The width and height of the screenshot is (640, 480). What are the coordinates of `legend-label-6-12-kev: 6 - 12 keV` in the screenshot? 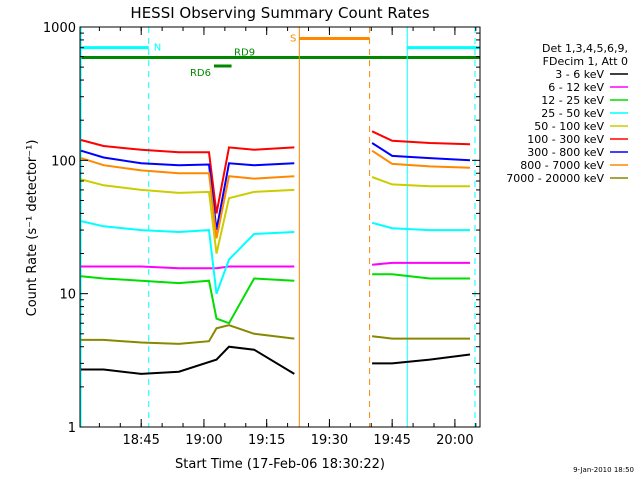 It's located at (576, 87).